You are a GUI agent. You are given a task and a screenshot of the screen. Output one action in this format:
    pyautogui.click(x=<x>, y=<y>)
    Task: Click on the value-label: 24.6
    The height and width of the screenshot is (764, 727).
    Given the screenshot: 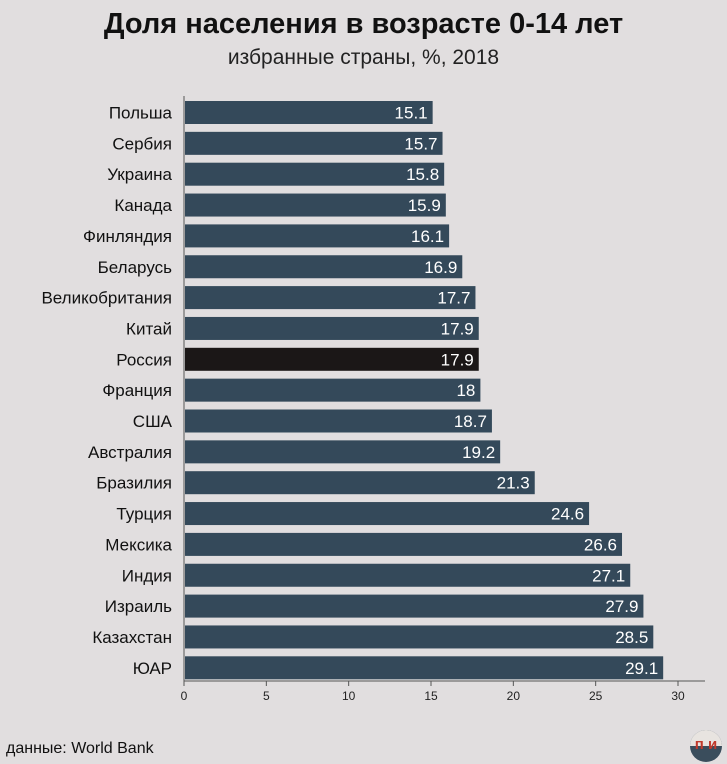 What is the action you would take?
    pyautogui.click(x=567, y=514)
    